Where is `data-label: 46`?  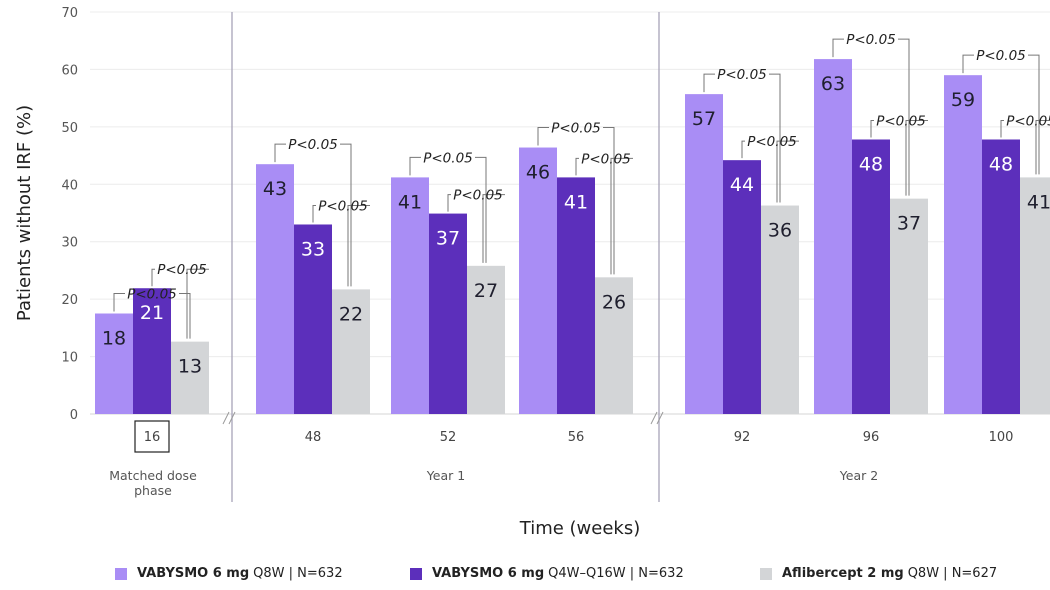 data-label: 46 is located at coordinates (538, 173).